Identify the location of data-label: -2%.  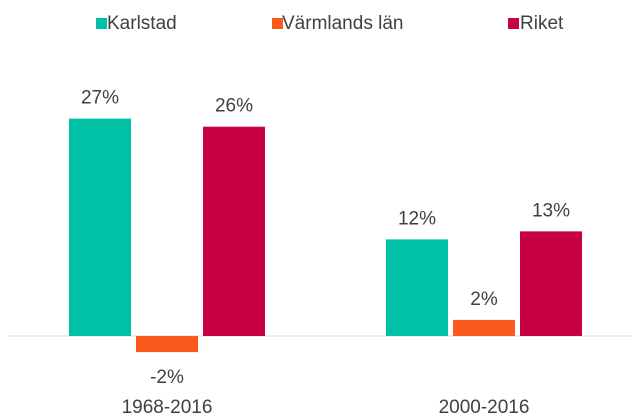
(167, 377).